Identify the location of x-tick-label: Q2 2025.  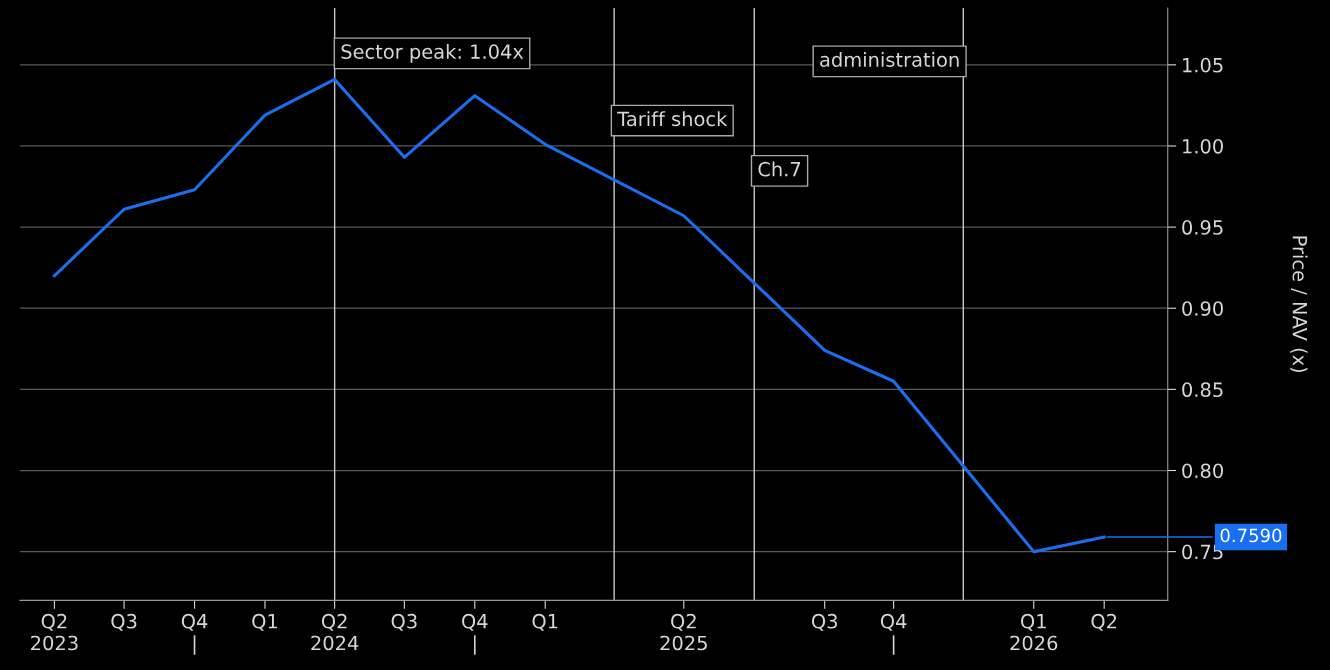
(683, 632).